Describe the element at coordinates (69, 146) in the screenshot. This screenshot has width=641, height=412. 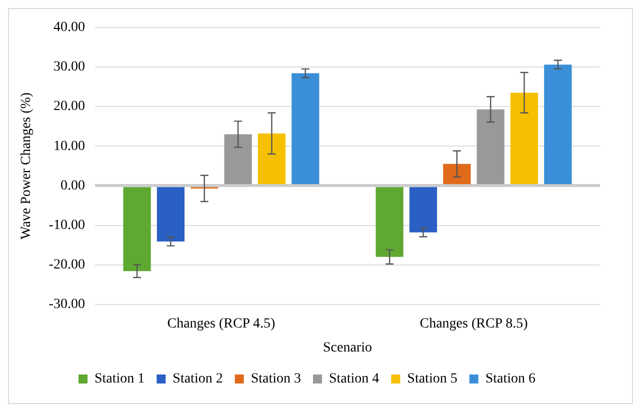
I see `y-tick-label: 10.00` at that location.